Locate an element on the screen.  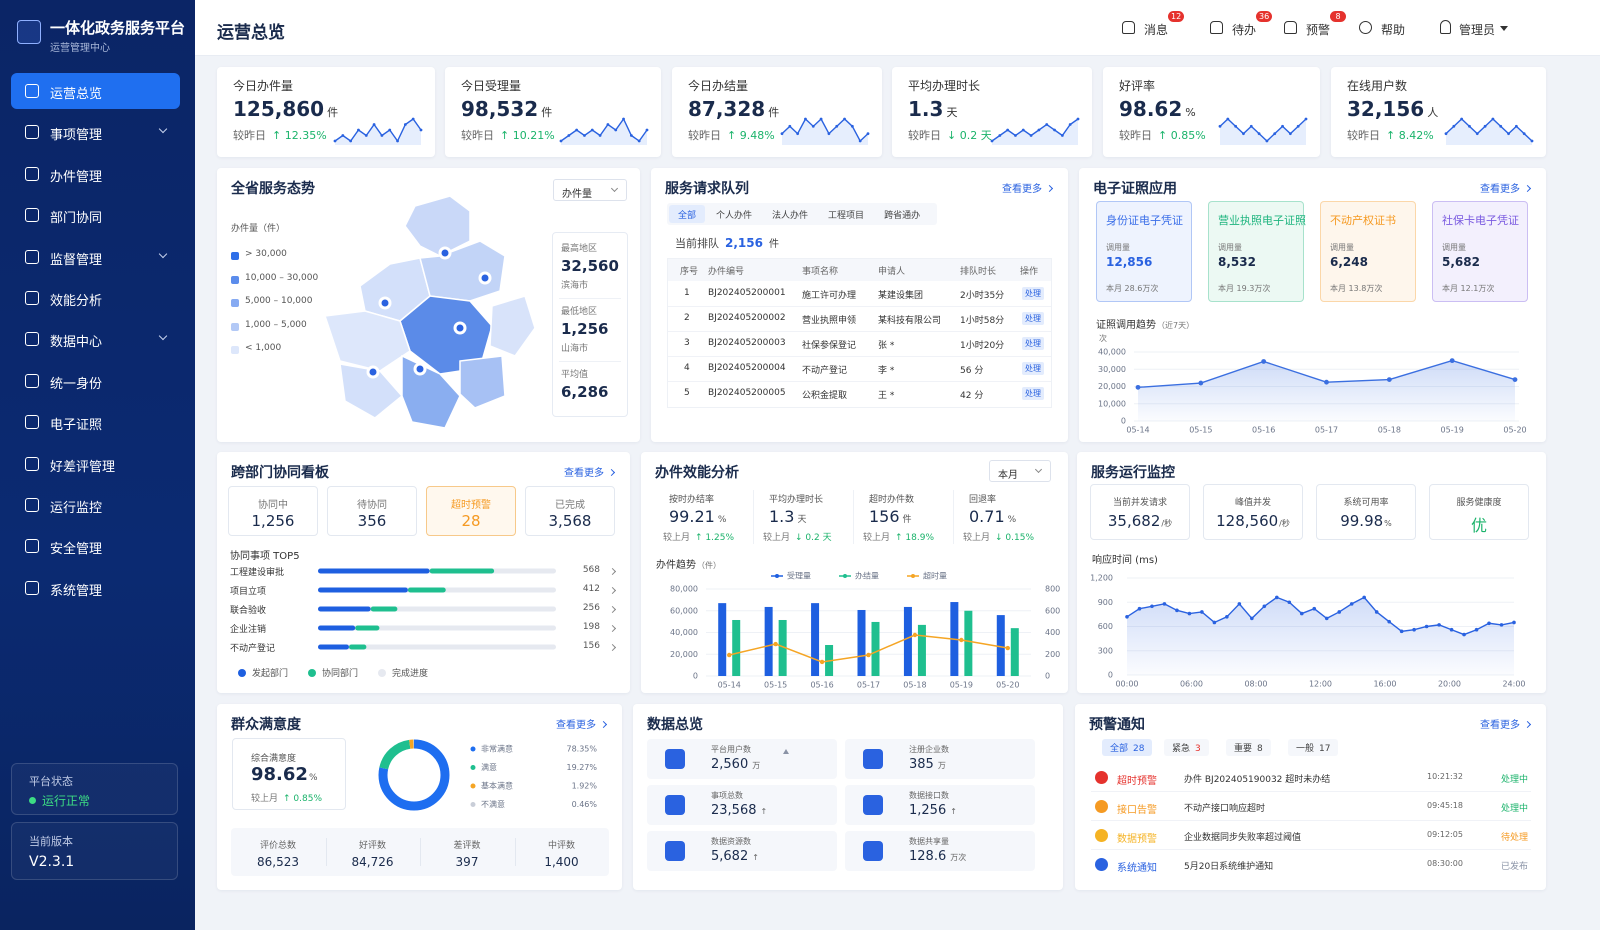
menu-item: 数据中心 is located at coordinates (95, 339).